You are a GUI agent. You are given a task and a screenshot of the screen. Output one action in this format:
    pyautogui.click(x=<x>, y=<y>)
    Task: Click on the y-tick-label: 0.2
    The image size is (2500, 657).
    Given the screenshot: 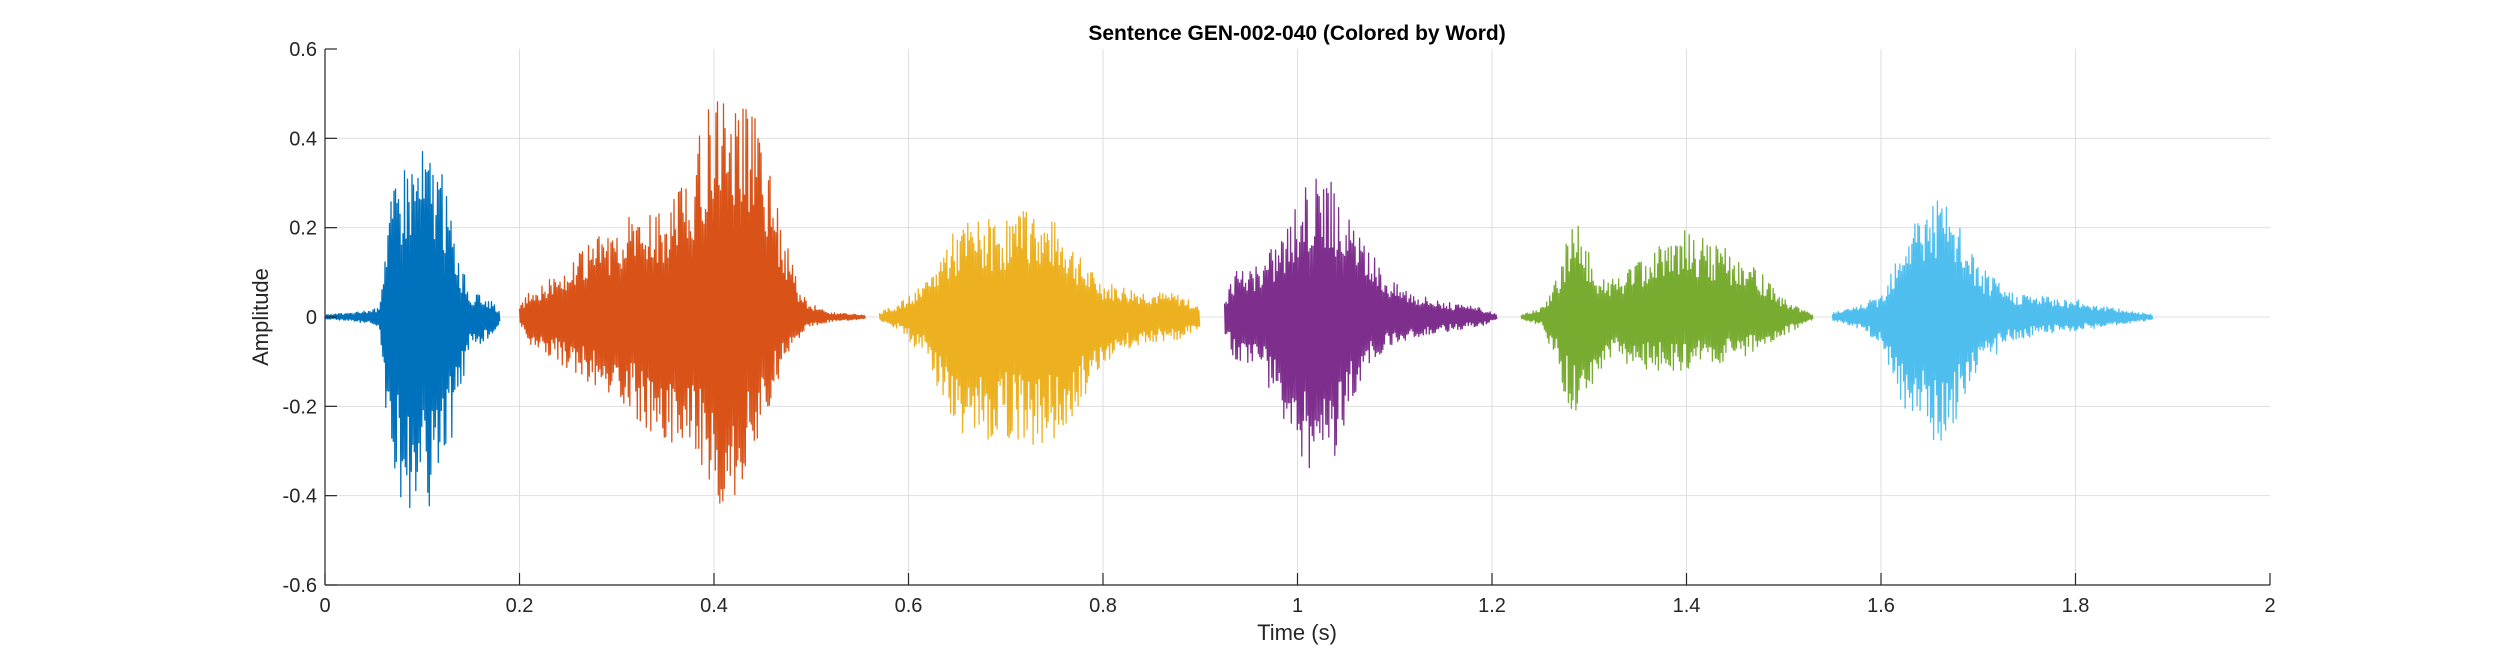 What is the action you would take?
    pyautogui.click(x=303, y=229)
    